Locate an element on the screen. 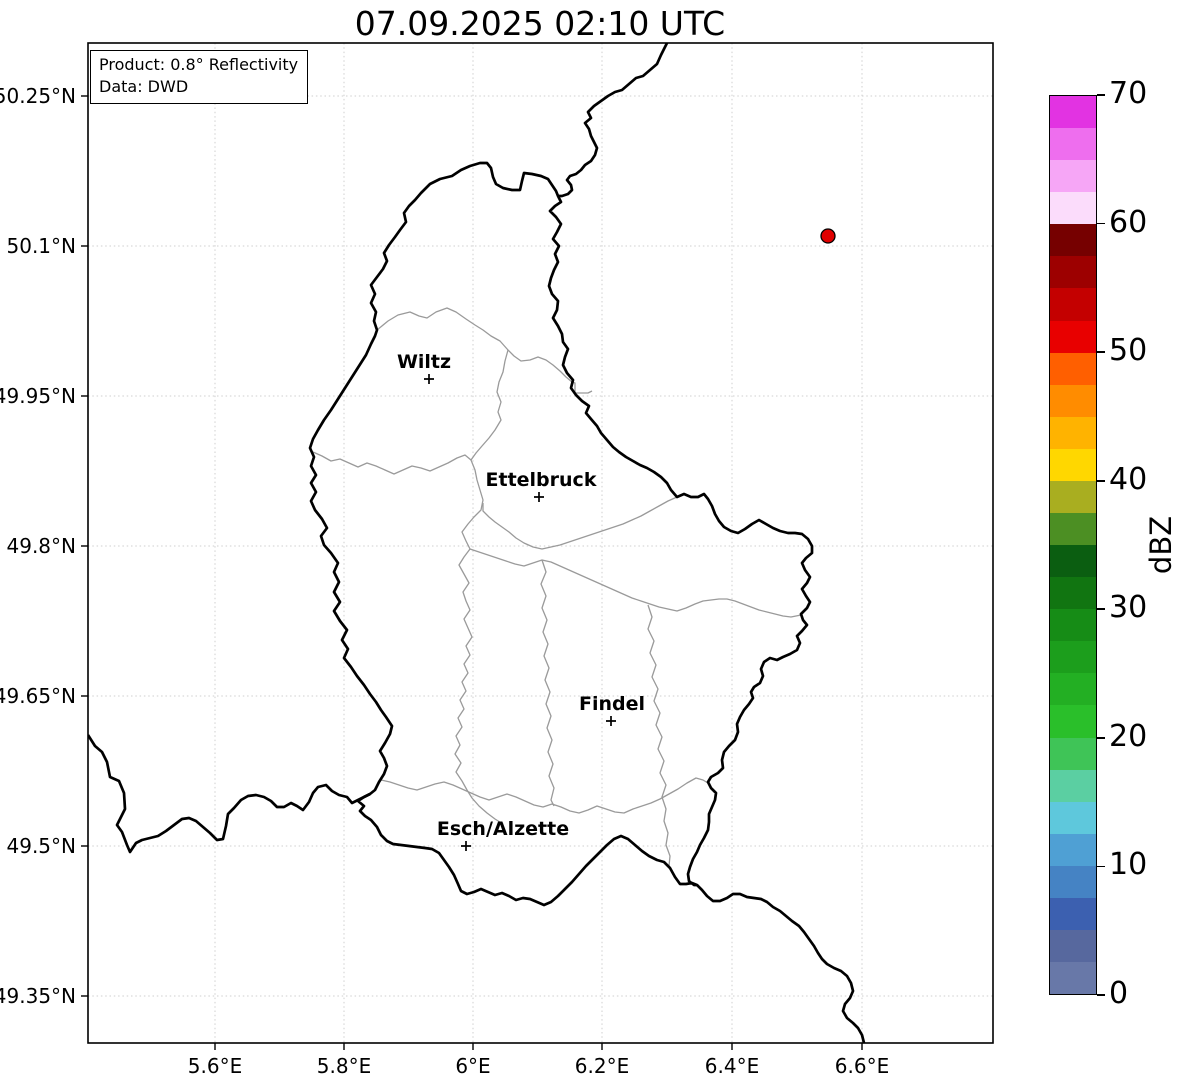 The width and height of the screenshot is (1184, 1081). colorbar-band-7.5-10dbz is located at coordinates (1073, 881).